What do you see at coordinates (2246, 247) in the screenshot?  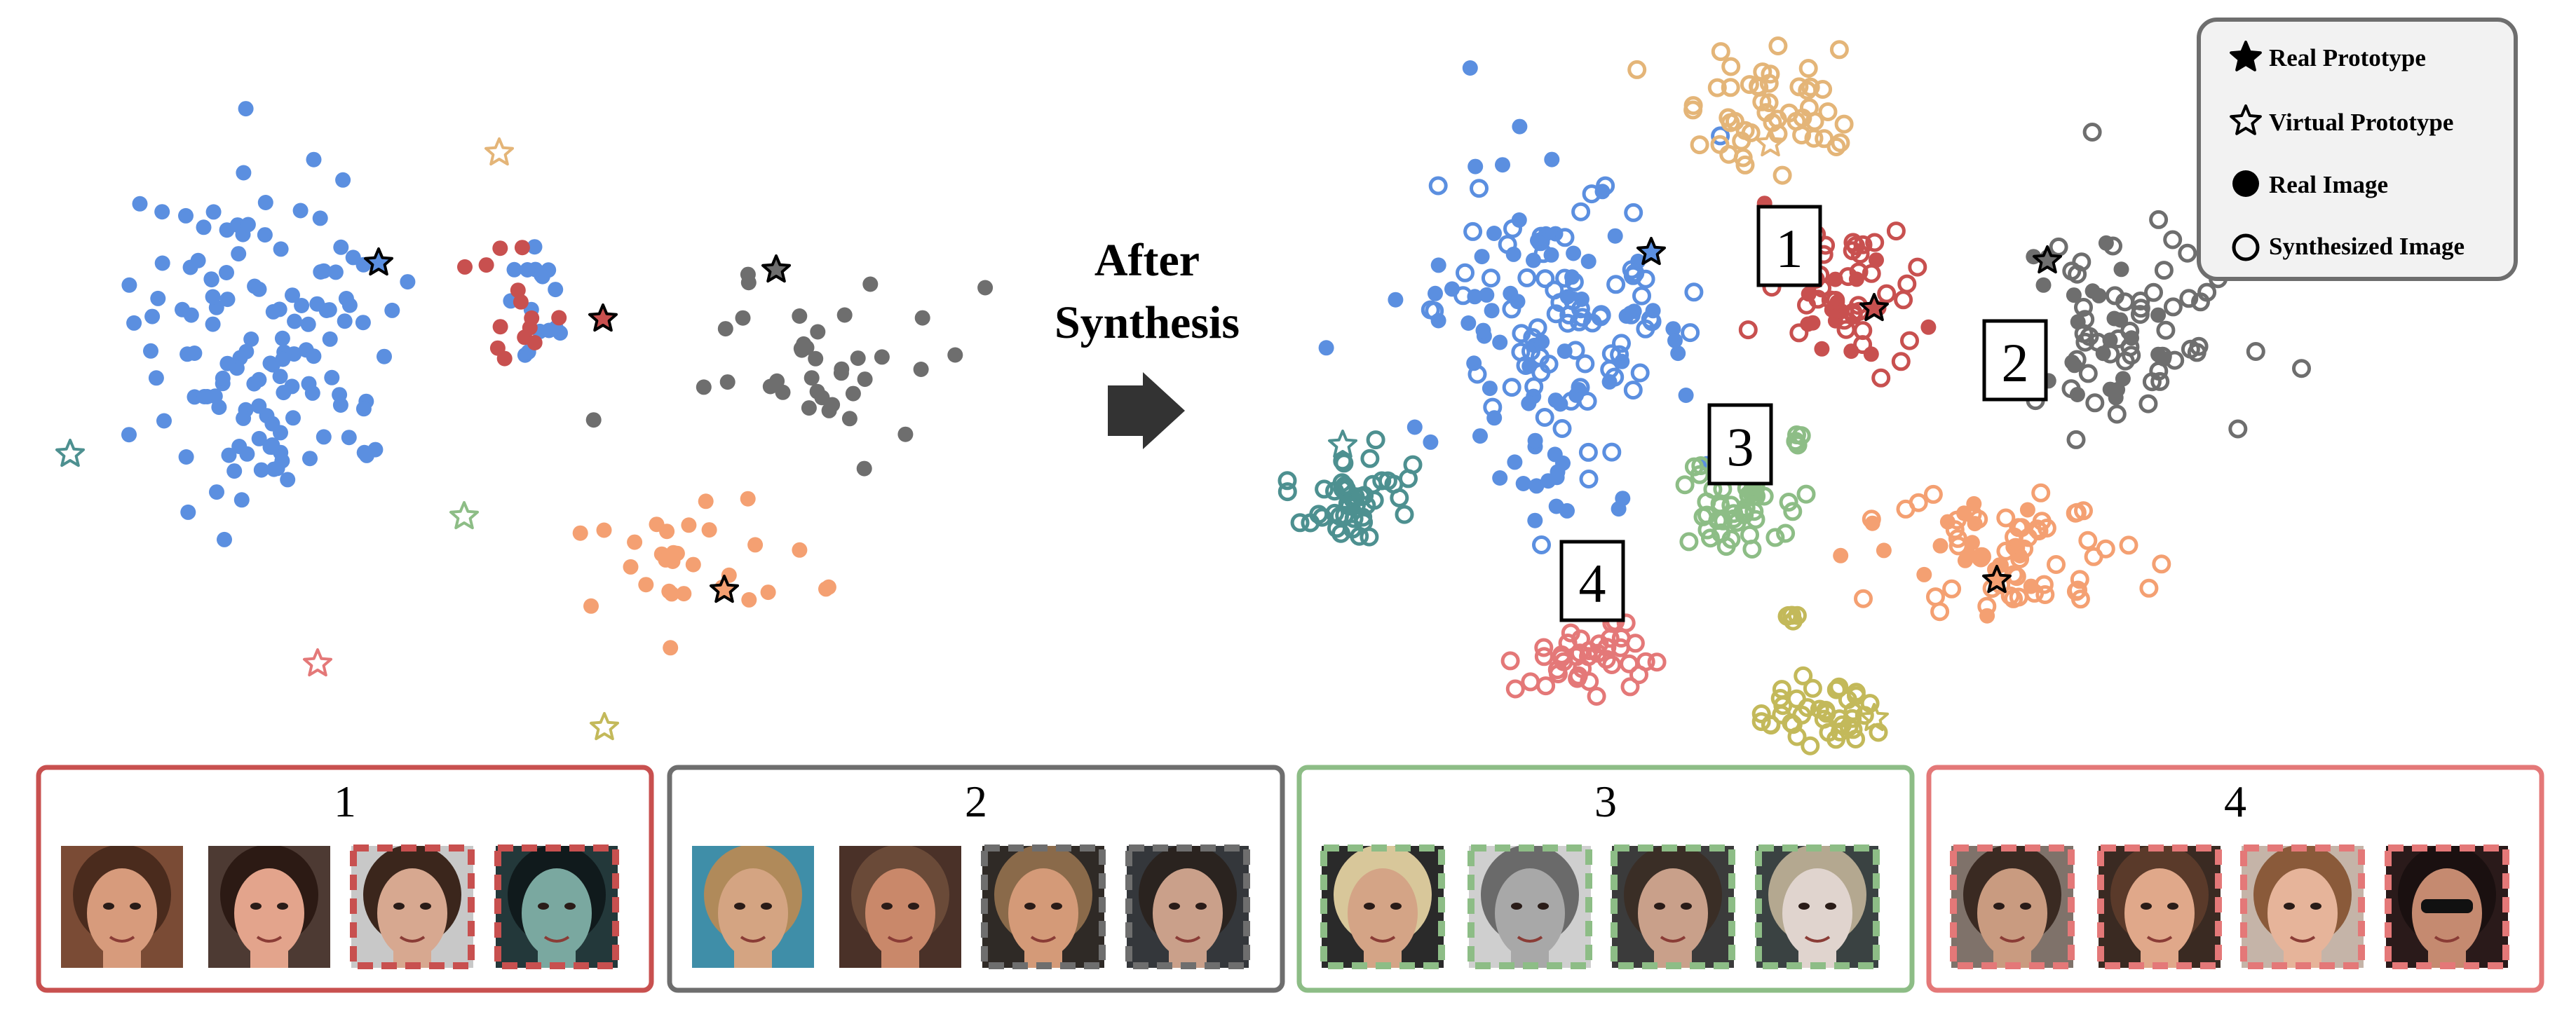 I see `legend-synthesized-image-icon` at bounding box center [2246, 247].